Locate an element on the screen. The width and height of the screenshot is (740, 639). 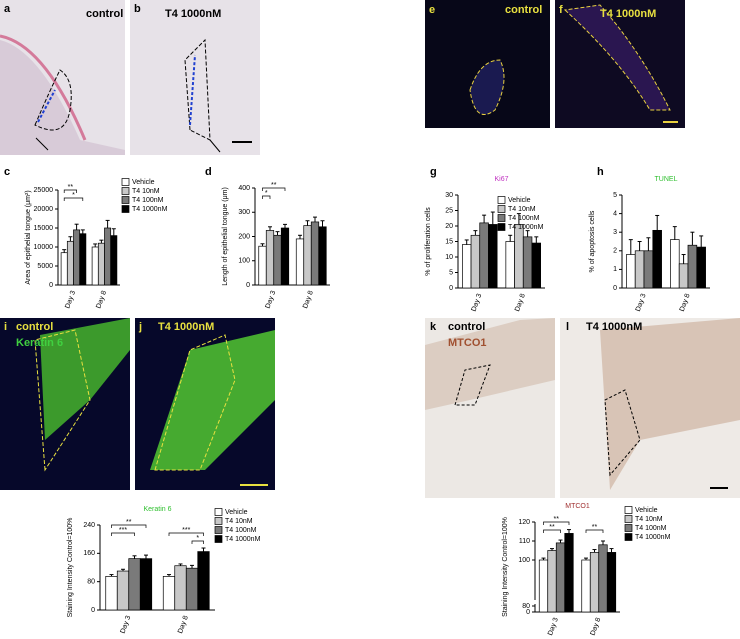
chart-title: MTCO1 is located at coordinates (577, 506).